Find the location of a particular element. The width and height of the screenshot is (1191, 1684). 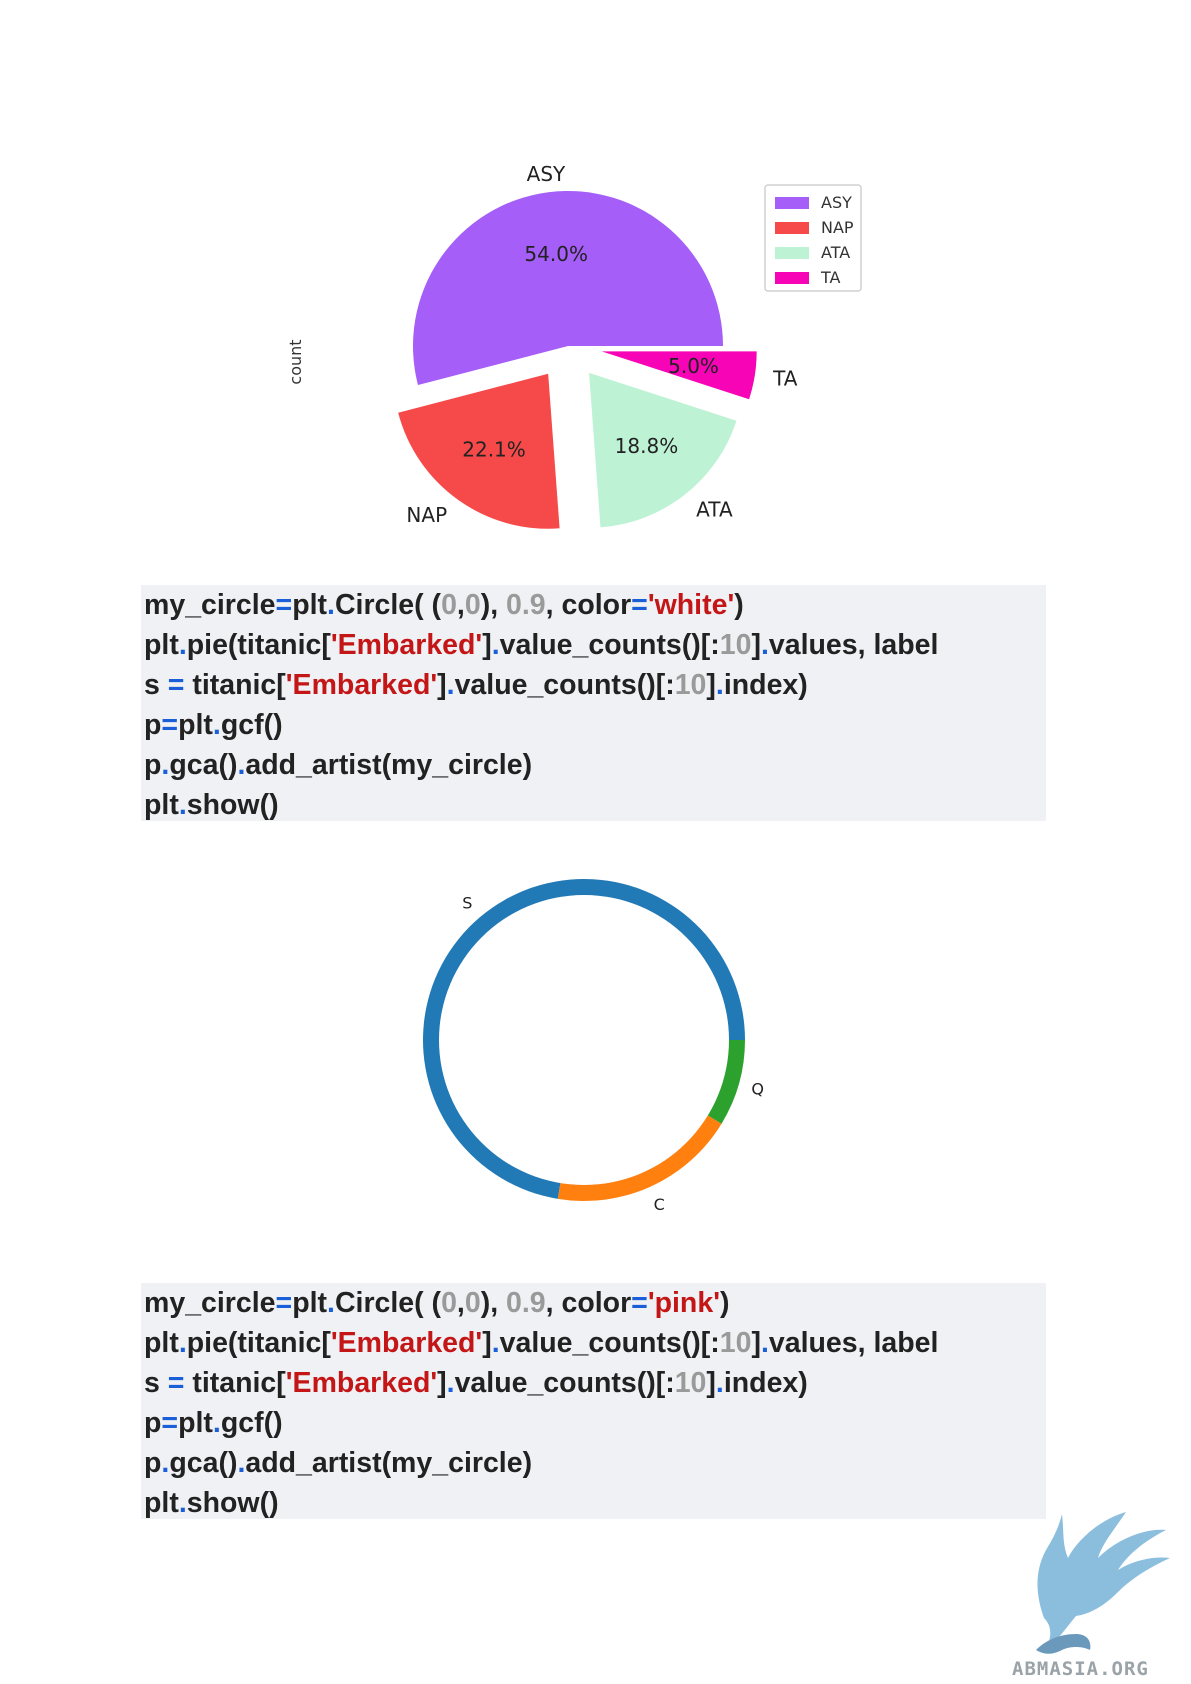

pct-label: 5.0% is located at coordinates (693, 366).